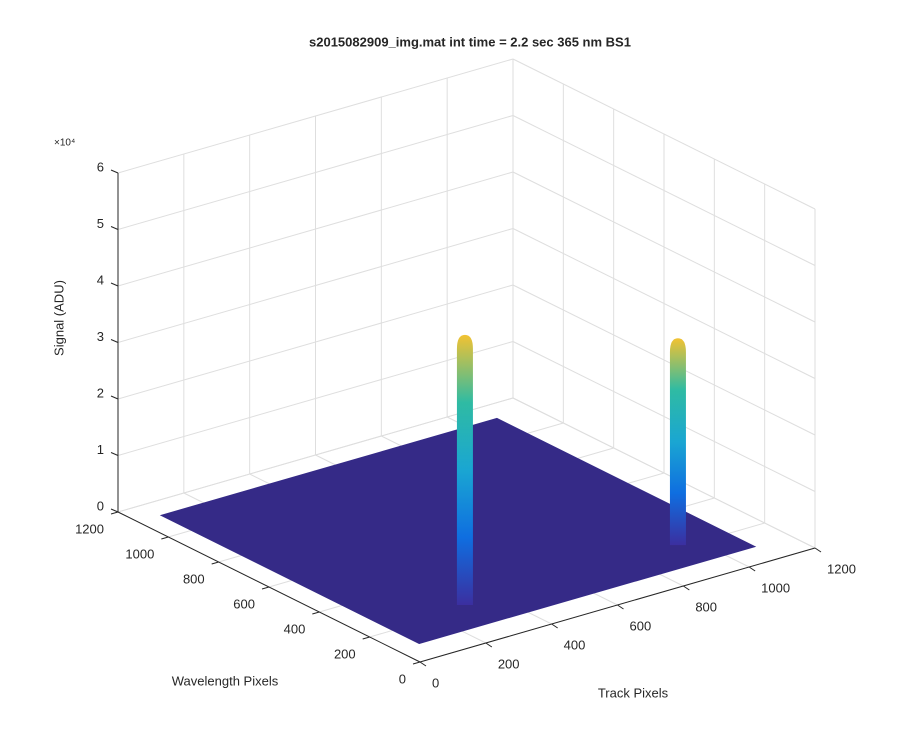  Describe the element at coordinates (402, 678) in the screenshot. I see `y-tick-label: 0` at that location.